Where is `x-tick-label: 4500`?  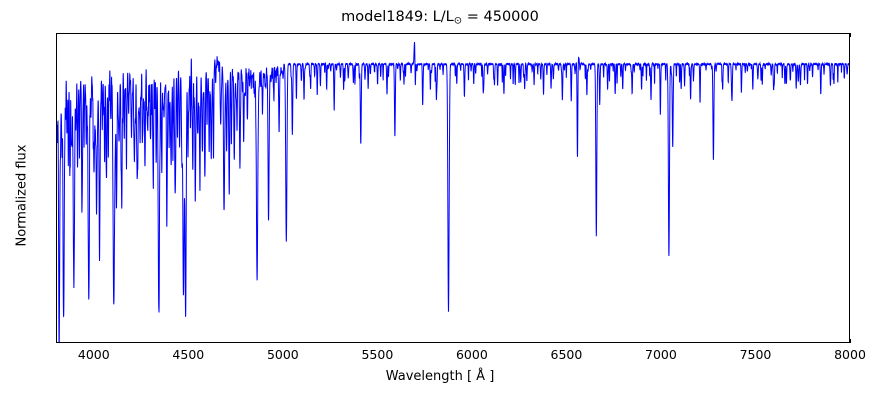
x-tick-label: 4500 is located at coordinates (188, 354).